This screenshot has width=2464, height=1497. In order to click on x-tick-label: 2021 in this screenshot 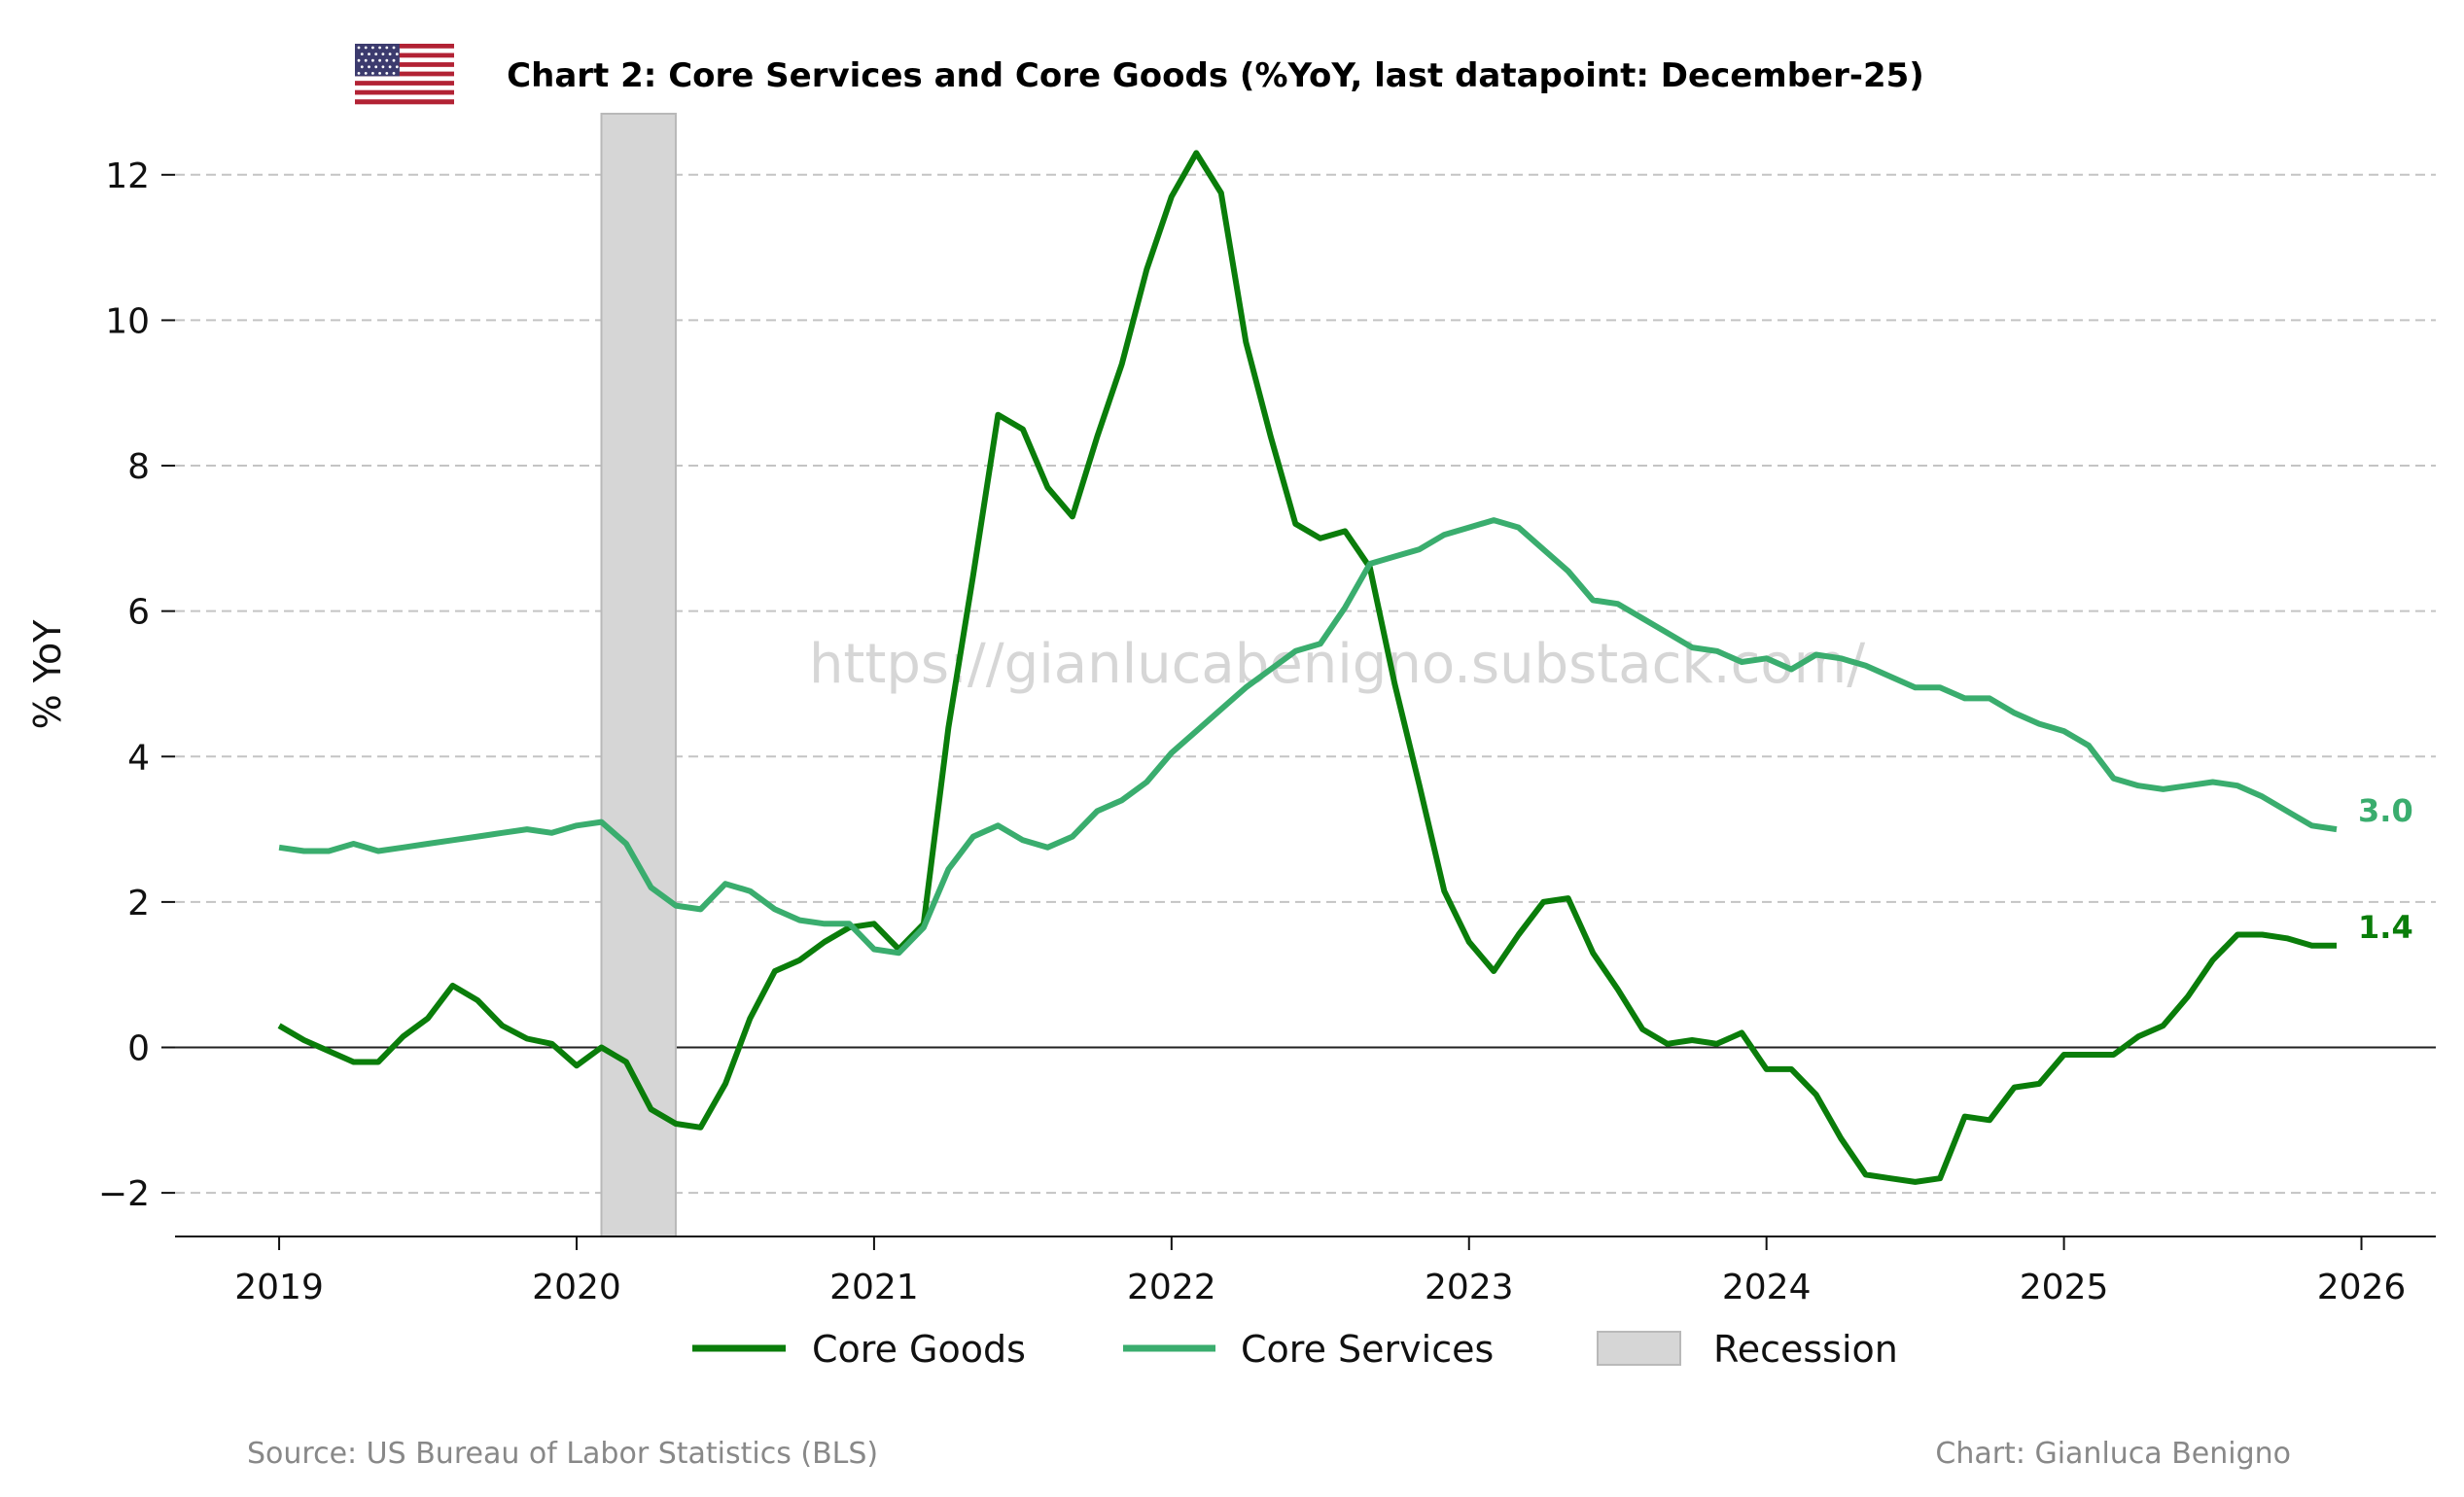, I will do `click(874, 1288)`.